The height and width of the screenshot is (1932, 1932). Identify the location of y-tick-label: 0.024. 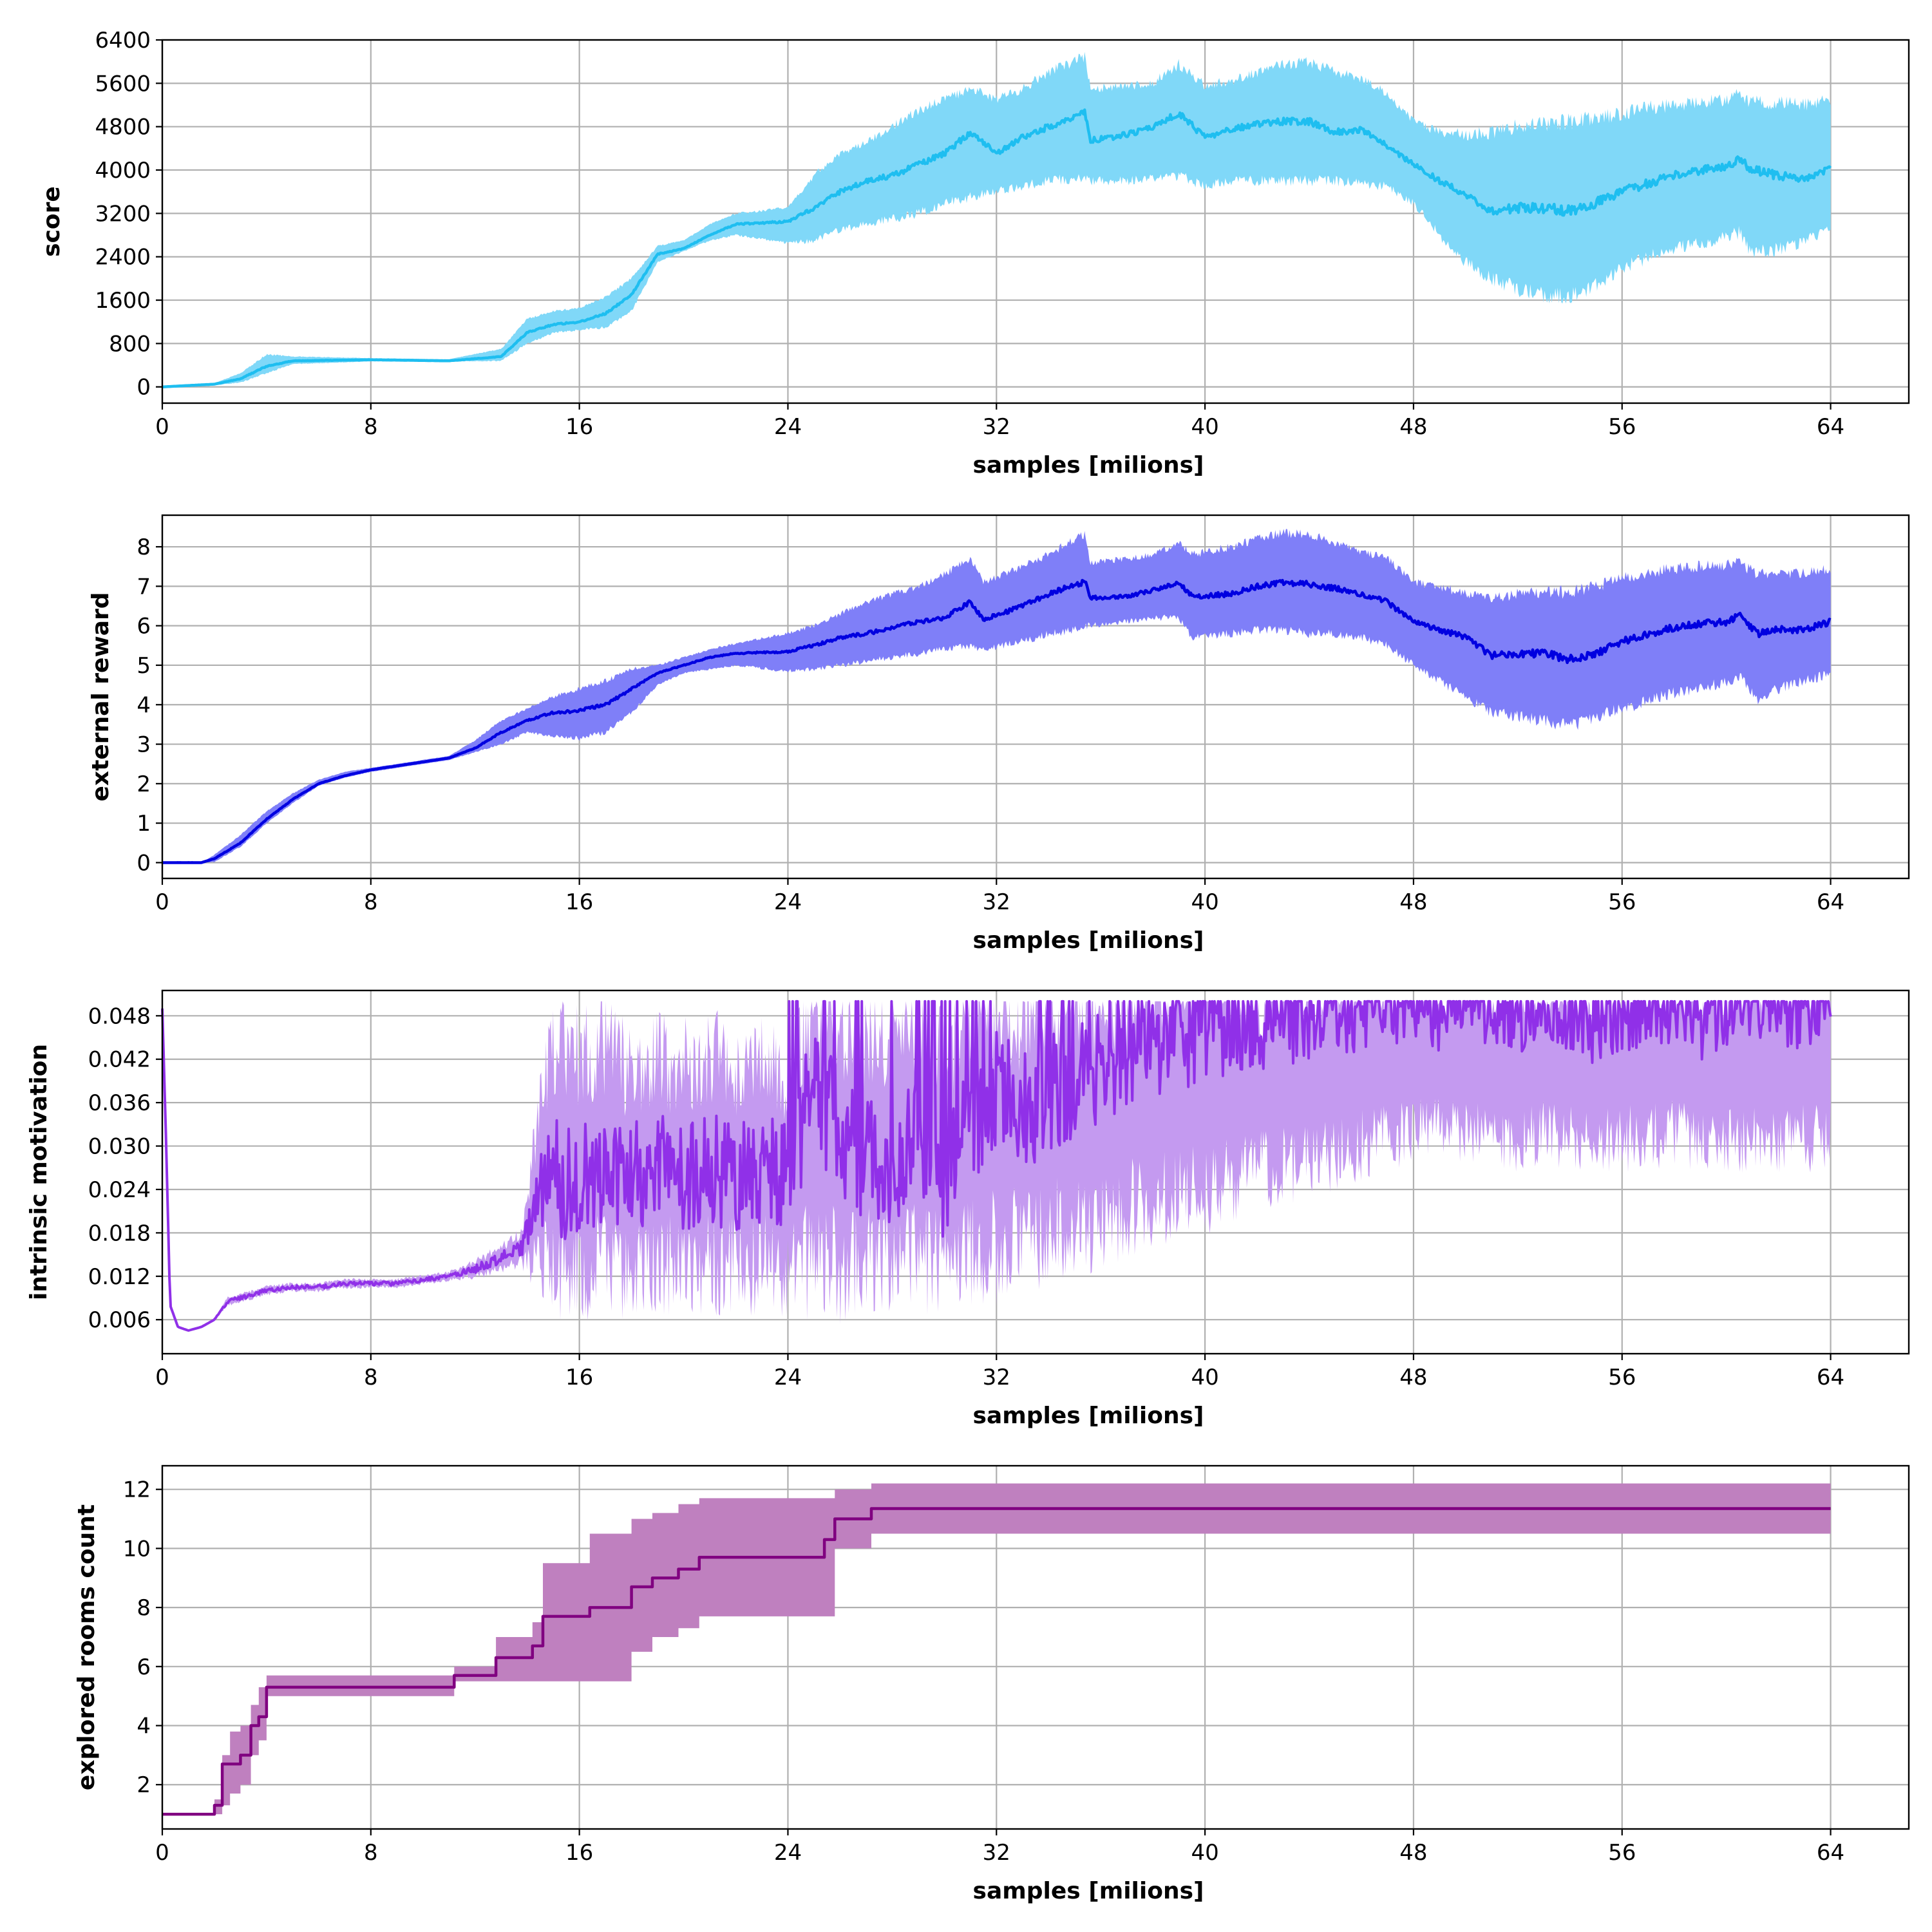
(120, 1190).